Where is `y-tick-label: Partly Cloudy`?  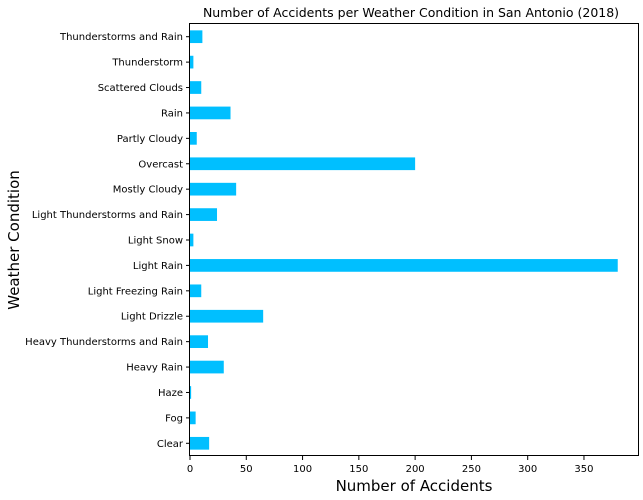 y-tick-label: Partly Cloudy is located at coordinates (150, 139).